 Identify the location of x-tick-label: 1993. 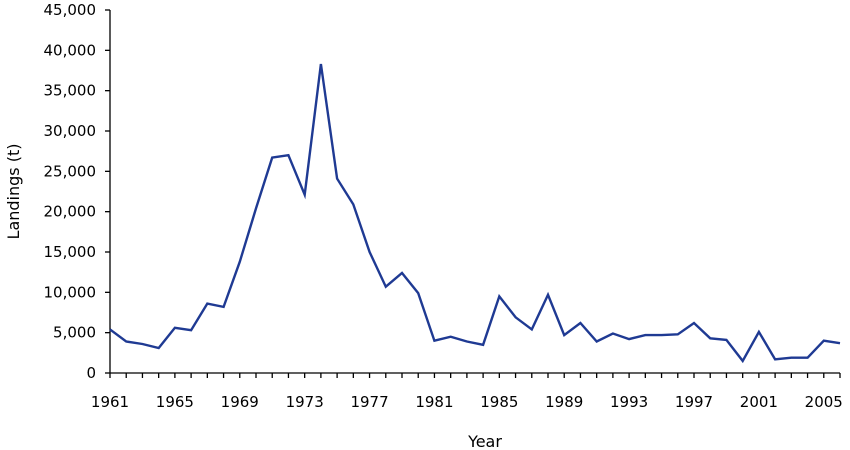
(629, 402).